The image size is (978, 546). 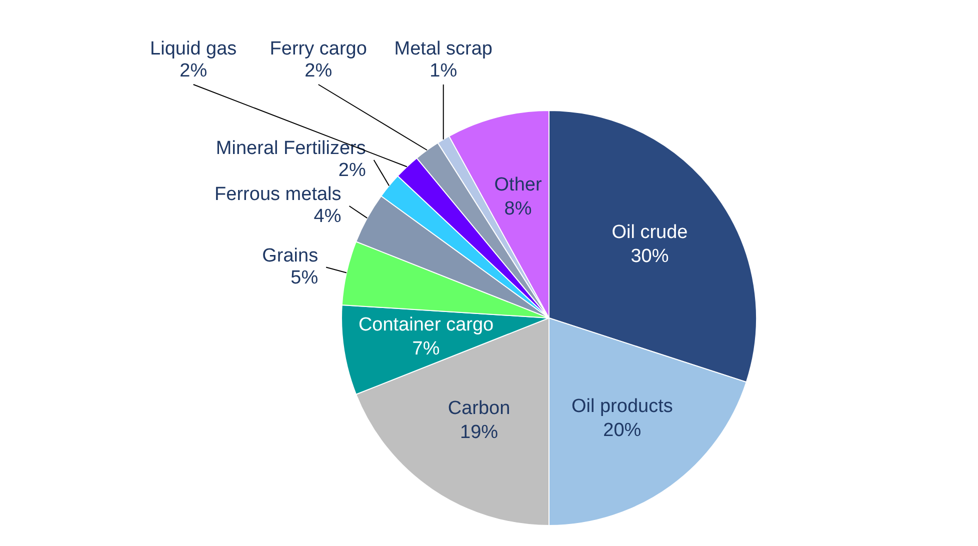 I want to click on slice-label: Ferrous metals, so click(x=278, y=195).